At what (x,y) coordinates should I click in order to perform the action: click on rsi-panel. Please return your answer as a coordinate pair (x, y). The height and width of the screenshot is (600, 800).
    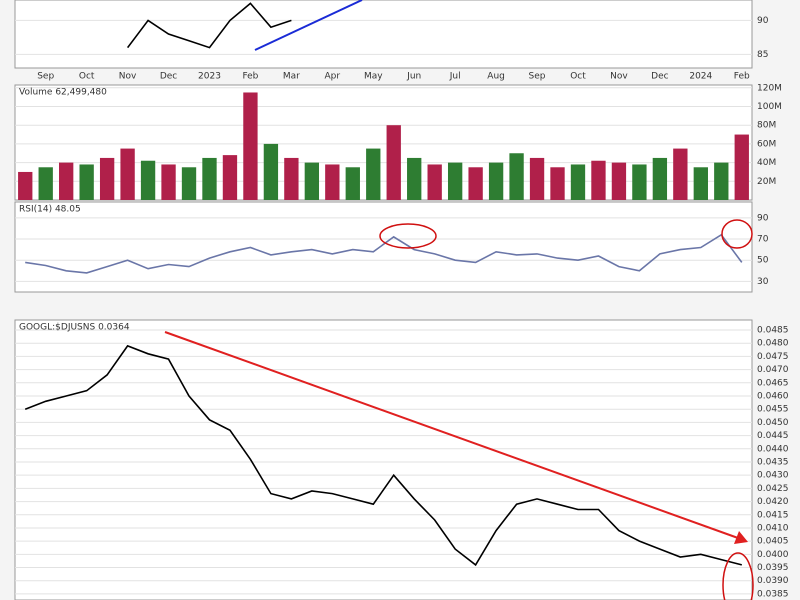
    Looking at the image, I should click on (383, 247).